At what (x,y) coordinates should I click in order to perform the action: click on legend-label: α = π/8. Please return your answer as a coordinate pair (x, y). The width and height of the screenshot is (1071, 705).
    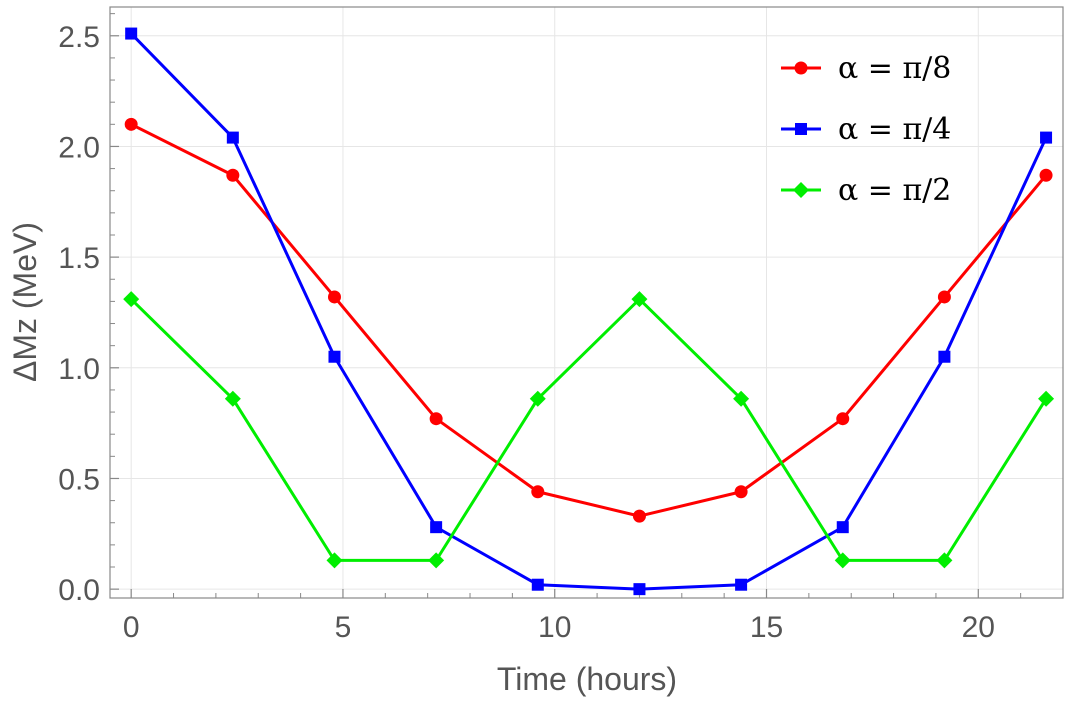
    Looking at the image, I should click on (894, 68).